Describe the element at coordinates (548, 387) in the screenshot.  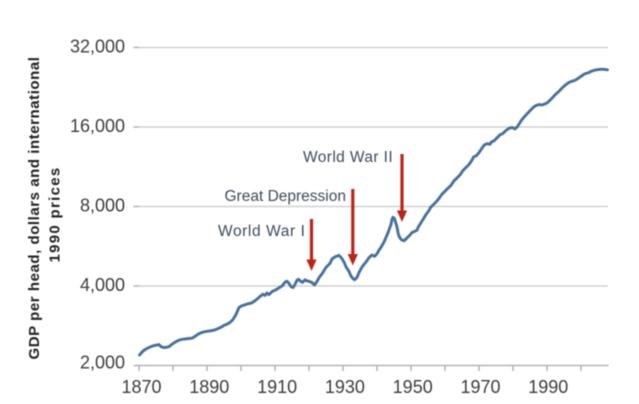
I see `svg-text: 1990` at that location.